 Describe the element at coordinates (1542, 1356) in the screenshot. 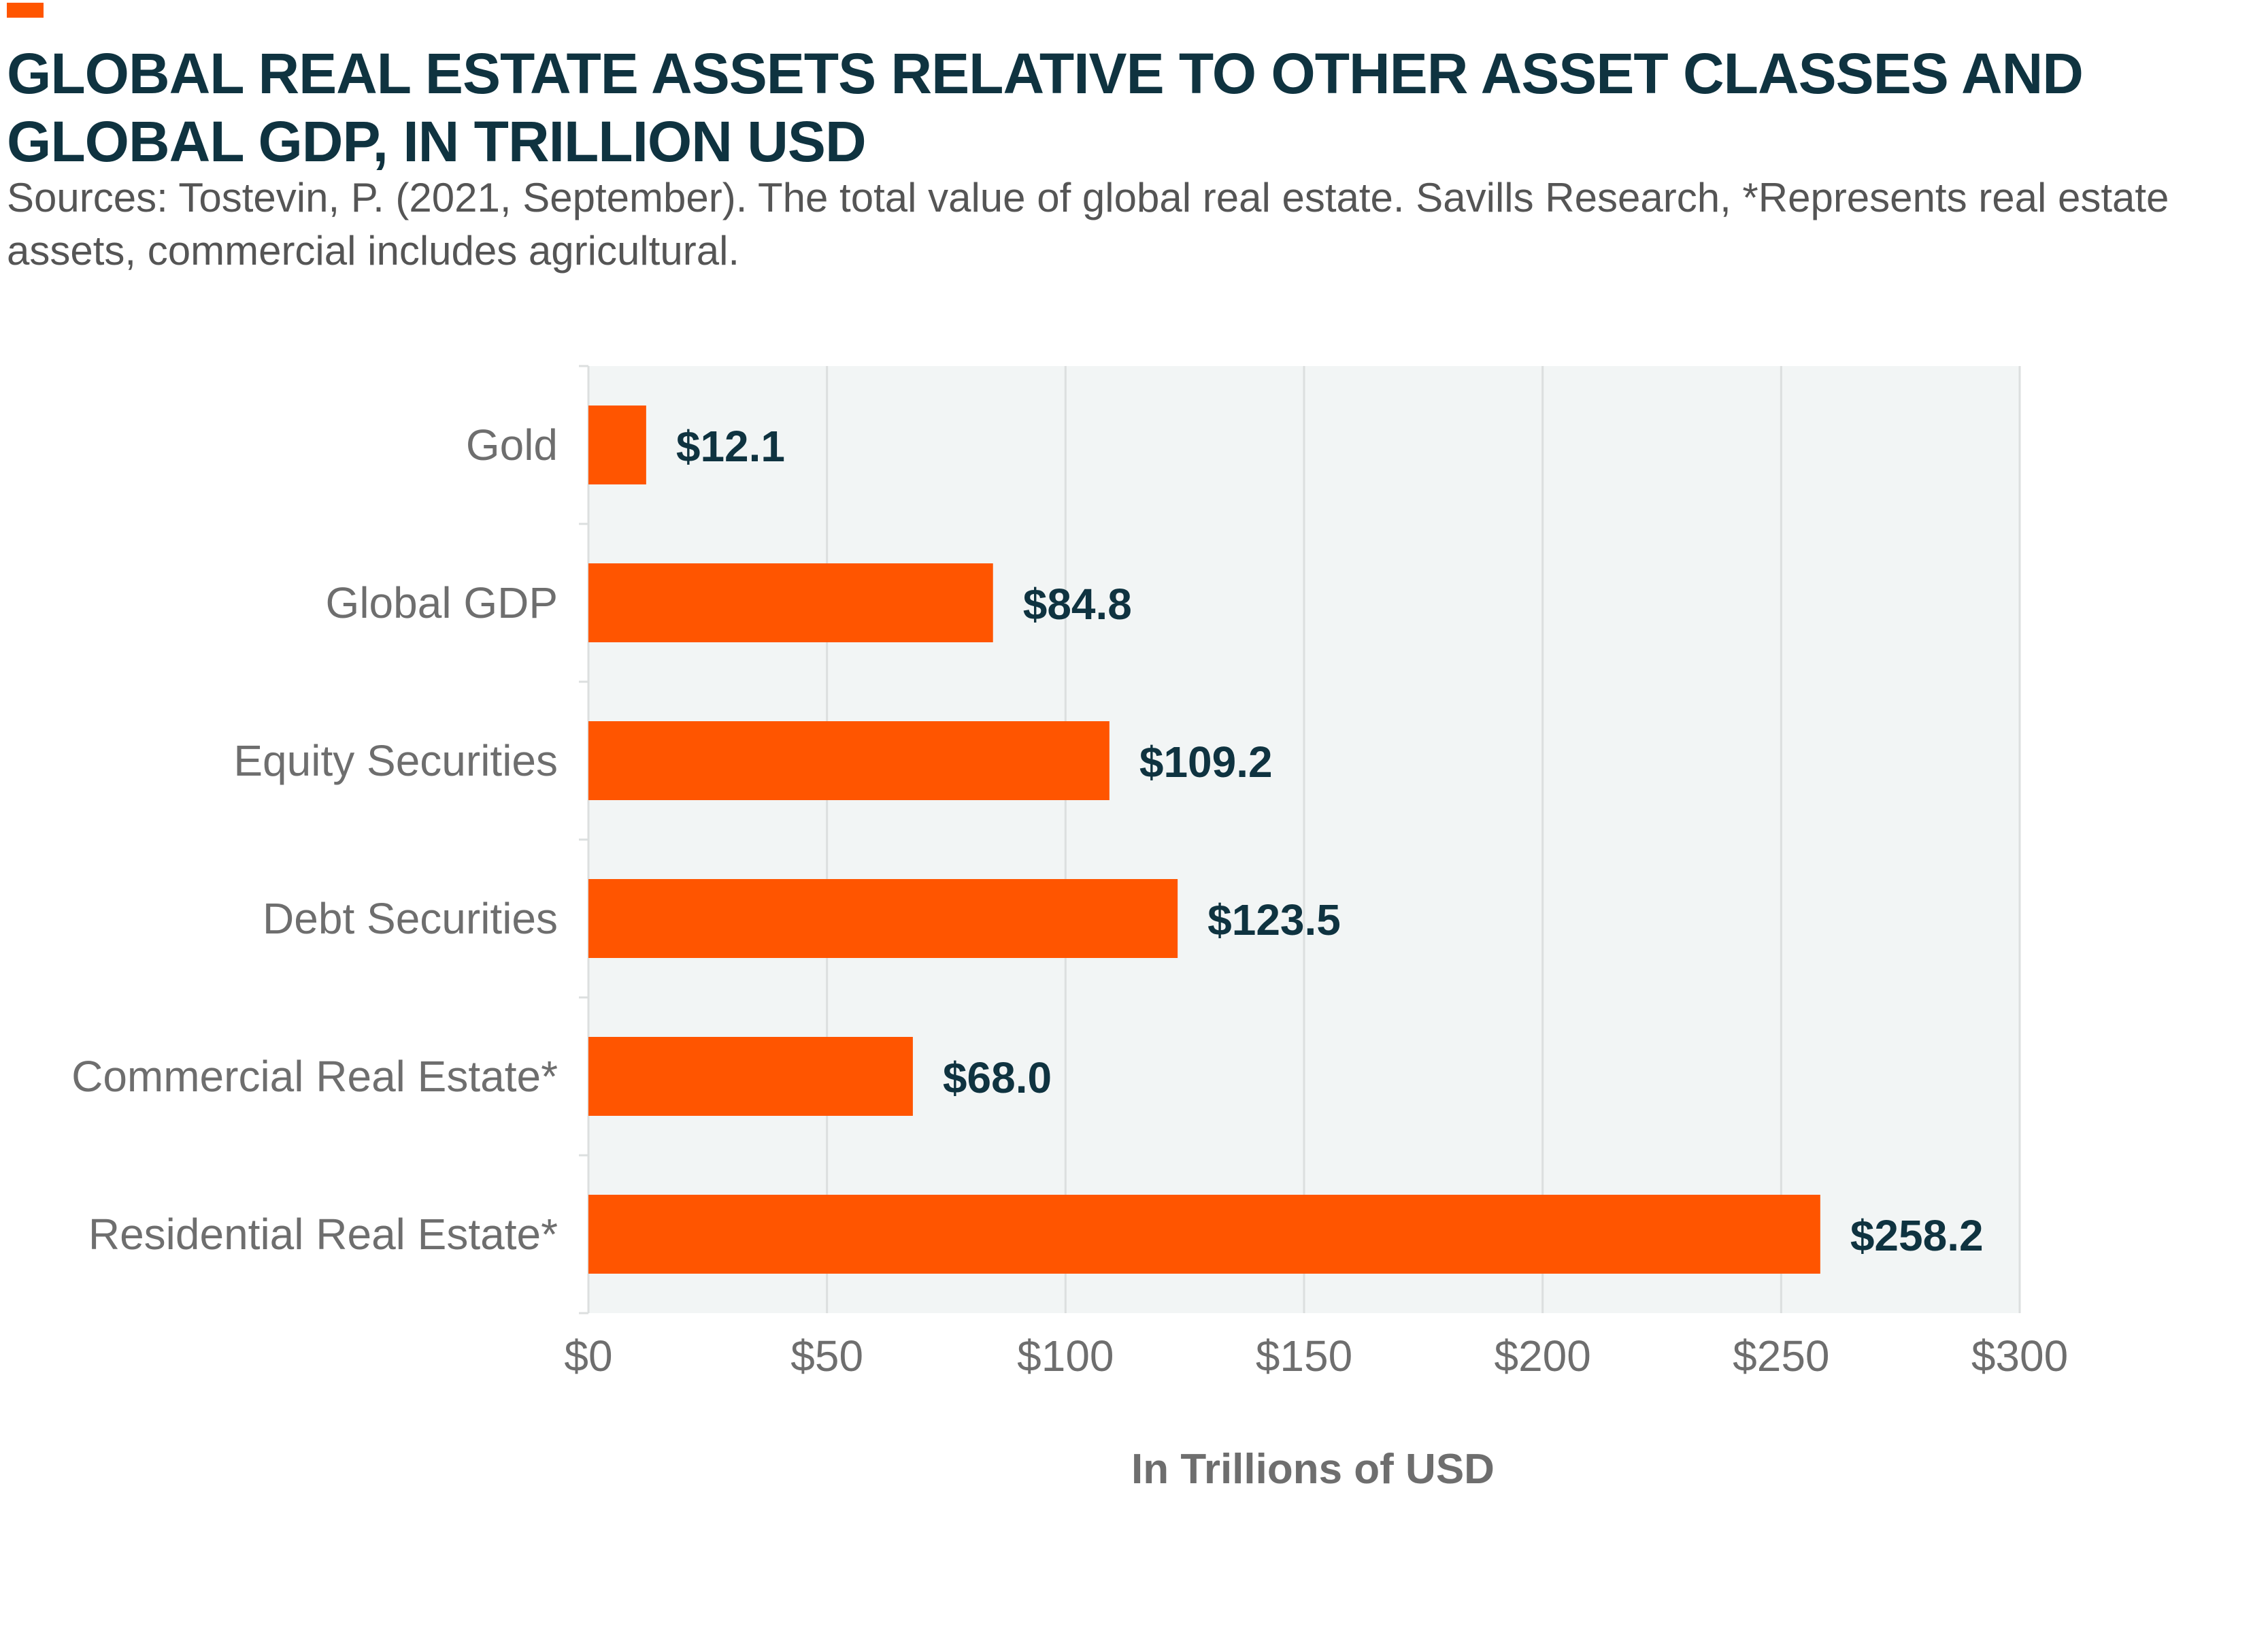

I see `x-tick-label: $200` at that location.